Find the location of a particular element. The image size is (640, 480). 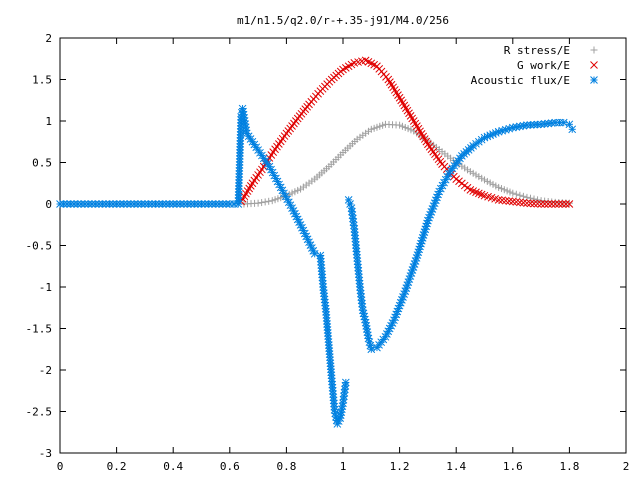

y-tick-label: 2 is located at coordinates (48, 38).